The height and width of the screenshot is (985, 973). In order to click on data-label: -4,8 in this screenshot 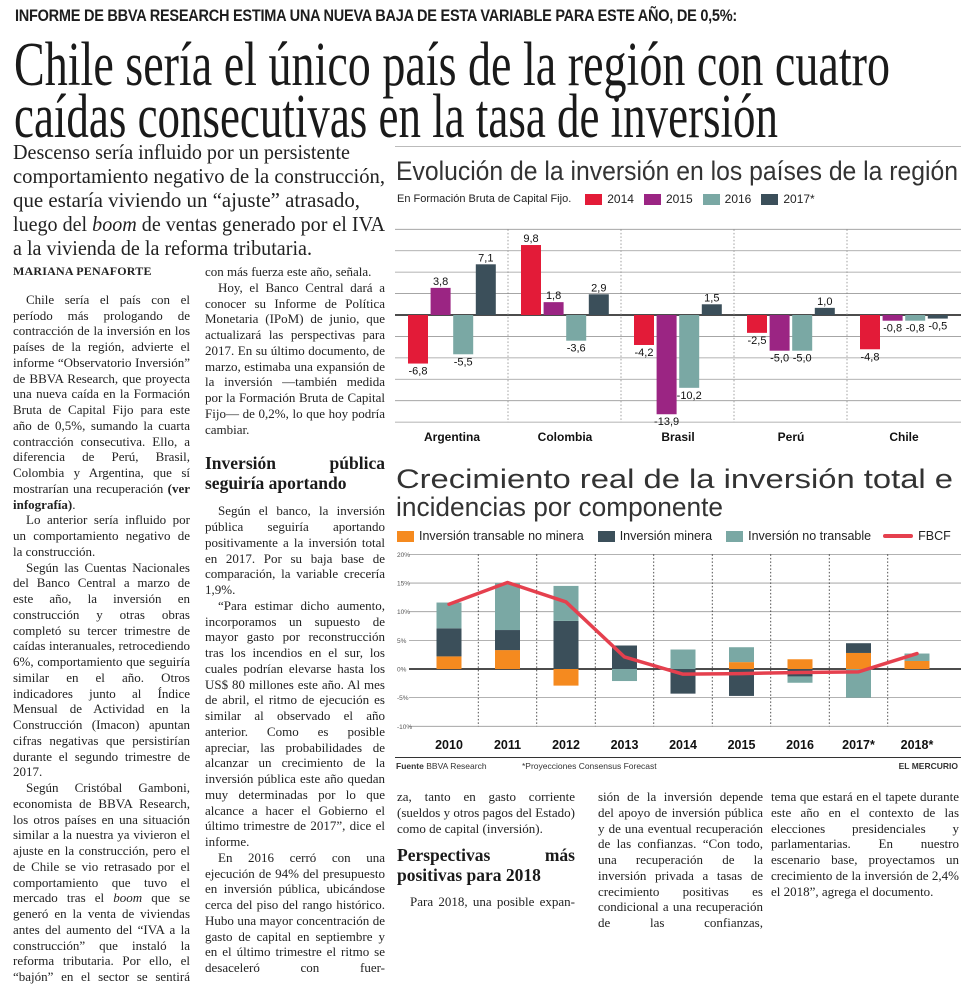, I will do `click(870, 357)`.